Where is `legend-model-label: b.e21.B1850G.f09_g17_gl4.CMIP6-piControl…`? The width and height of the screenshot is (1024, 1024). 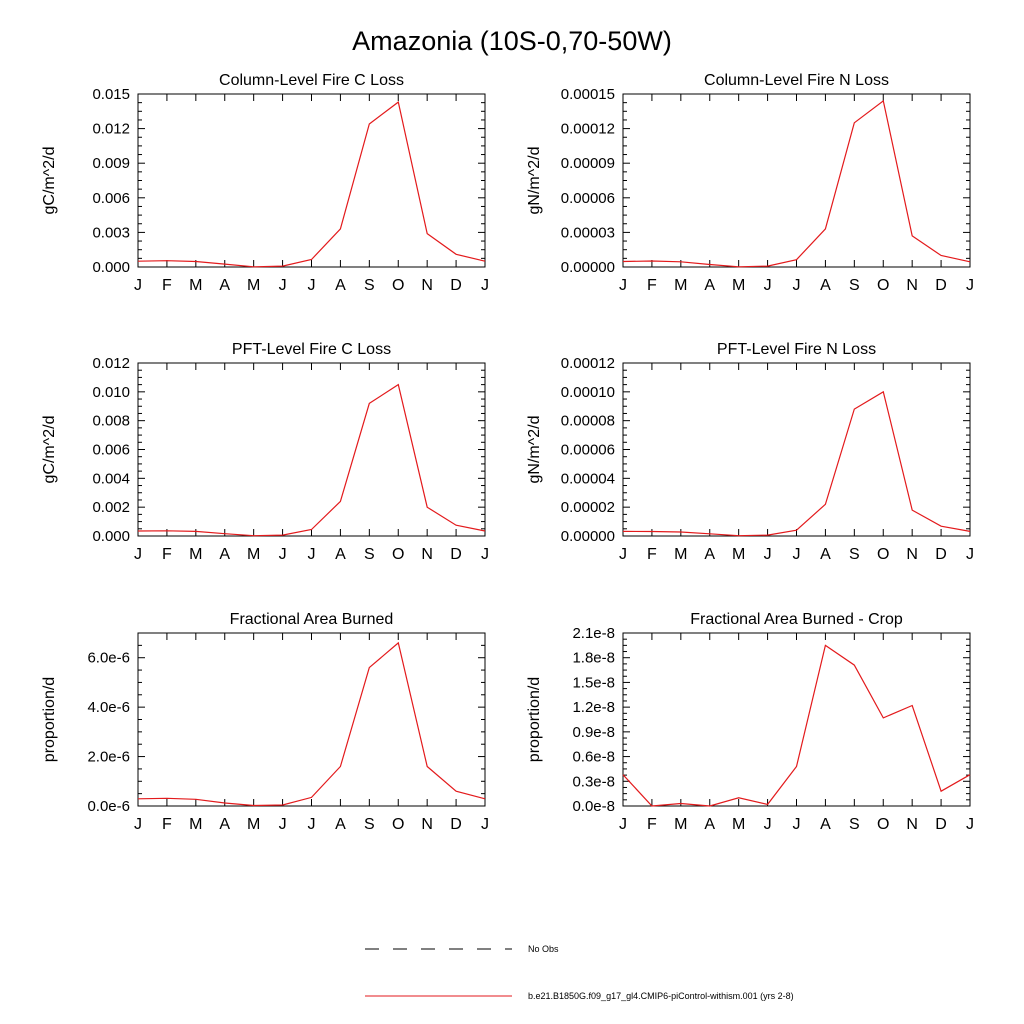
legend-model-label: b.e21.B1850G.f09_g17_gl4.CMIP6-piControl… is located at coordinates (661, 996).